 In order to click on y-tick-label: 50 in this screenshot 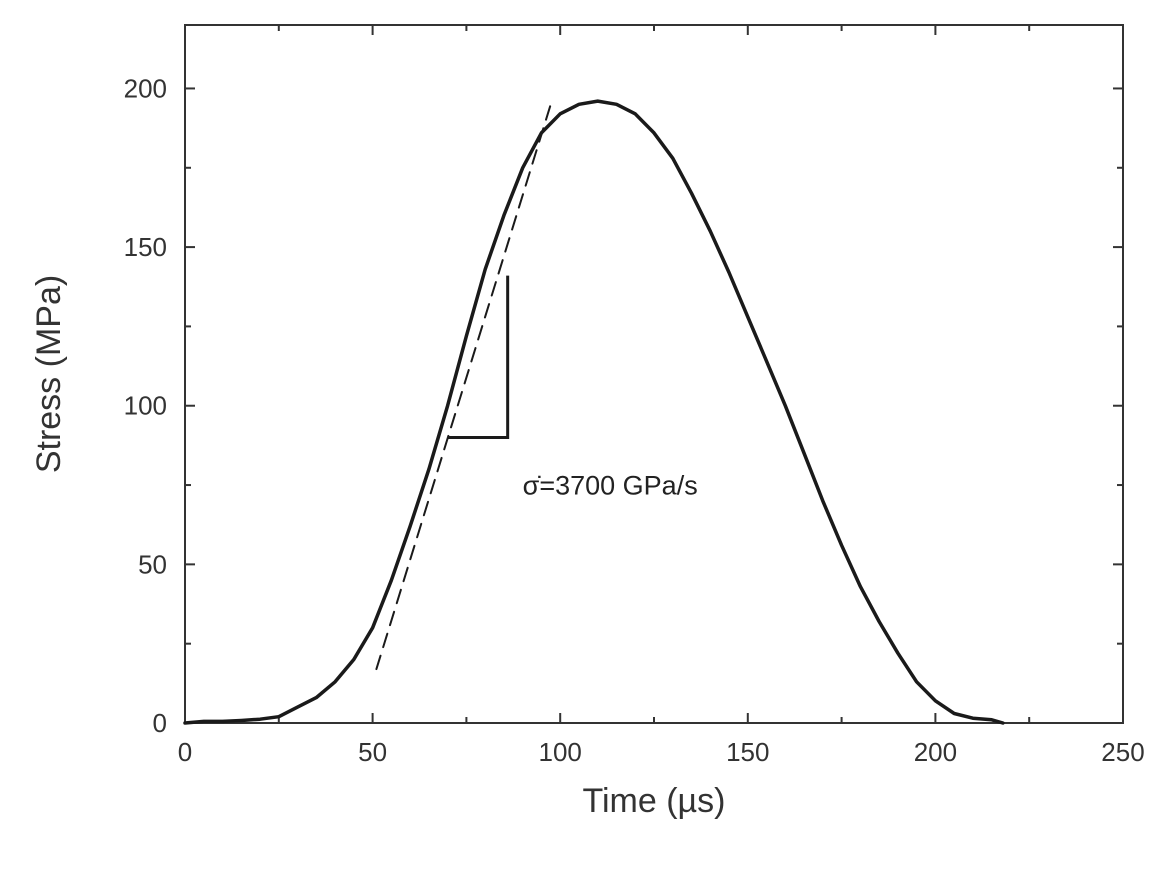, I will do `click(152, 564)`.